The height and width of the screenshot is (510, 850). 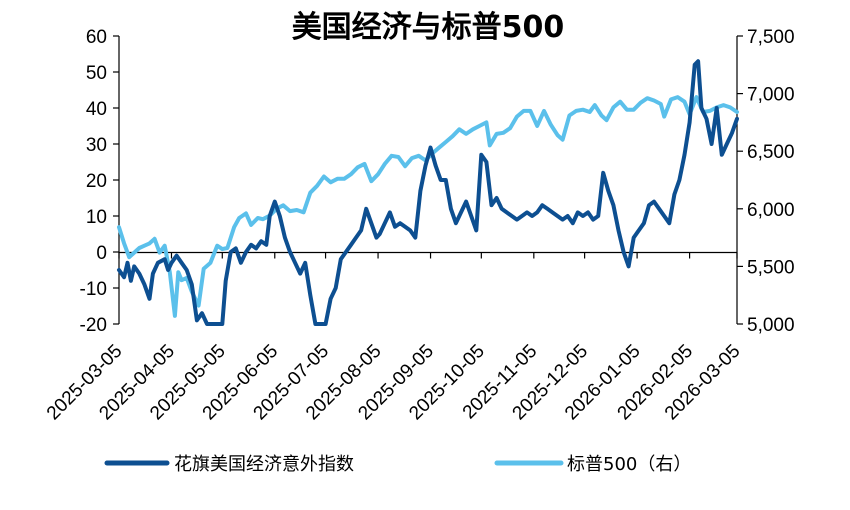 I want to click on right-tick-label: 7,000, so click(x=771, y=95).